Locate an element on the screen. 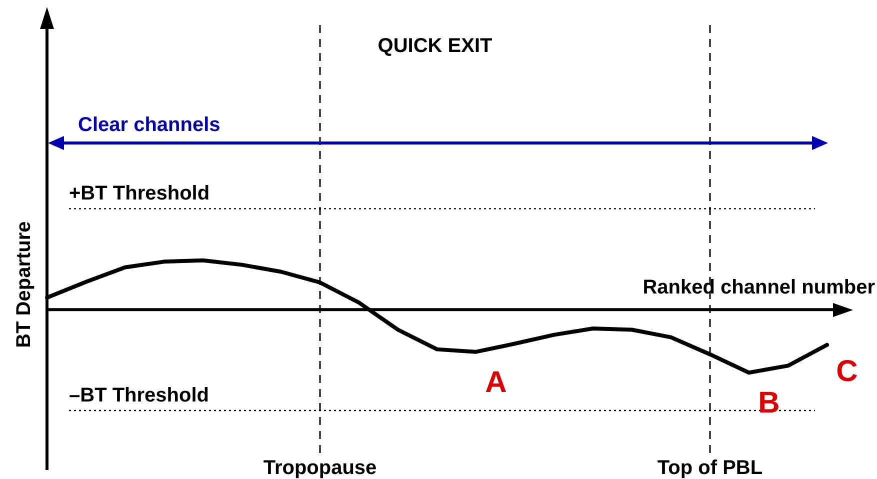  ref-line-label: –BT Threshold is located at coordinates (139, 395).